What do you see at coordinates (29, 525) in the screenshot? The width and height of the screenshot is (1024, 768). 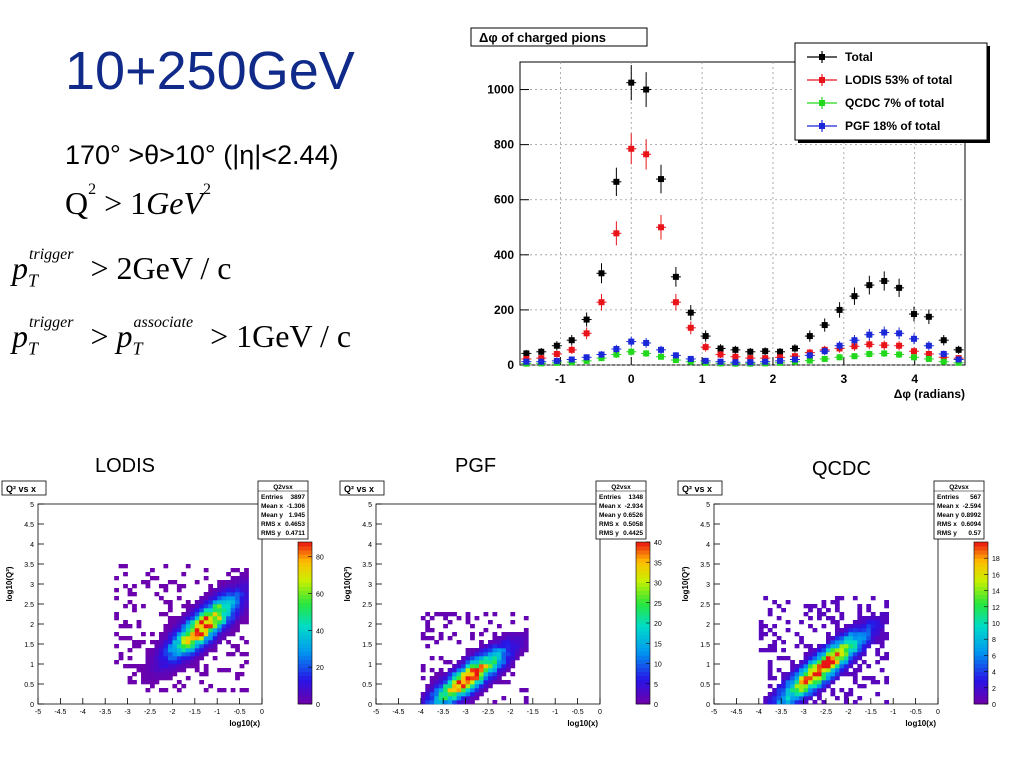 I see `y-tick-label: 4.5` at bounding box center [29, 525].